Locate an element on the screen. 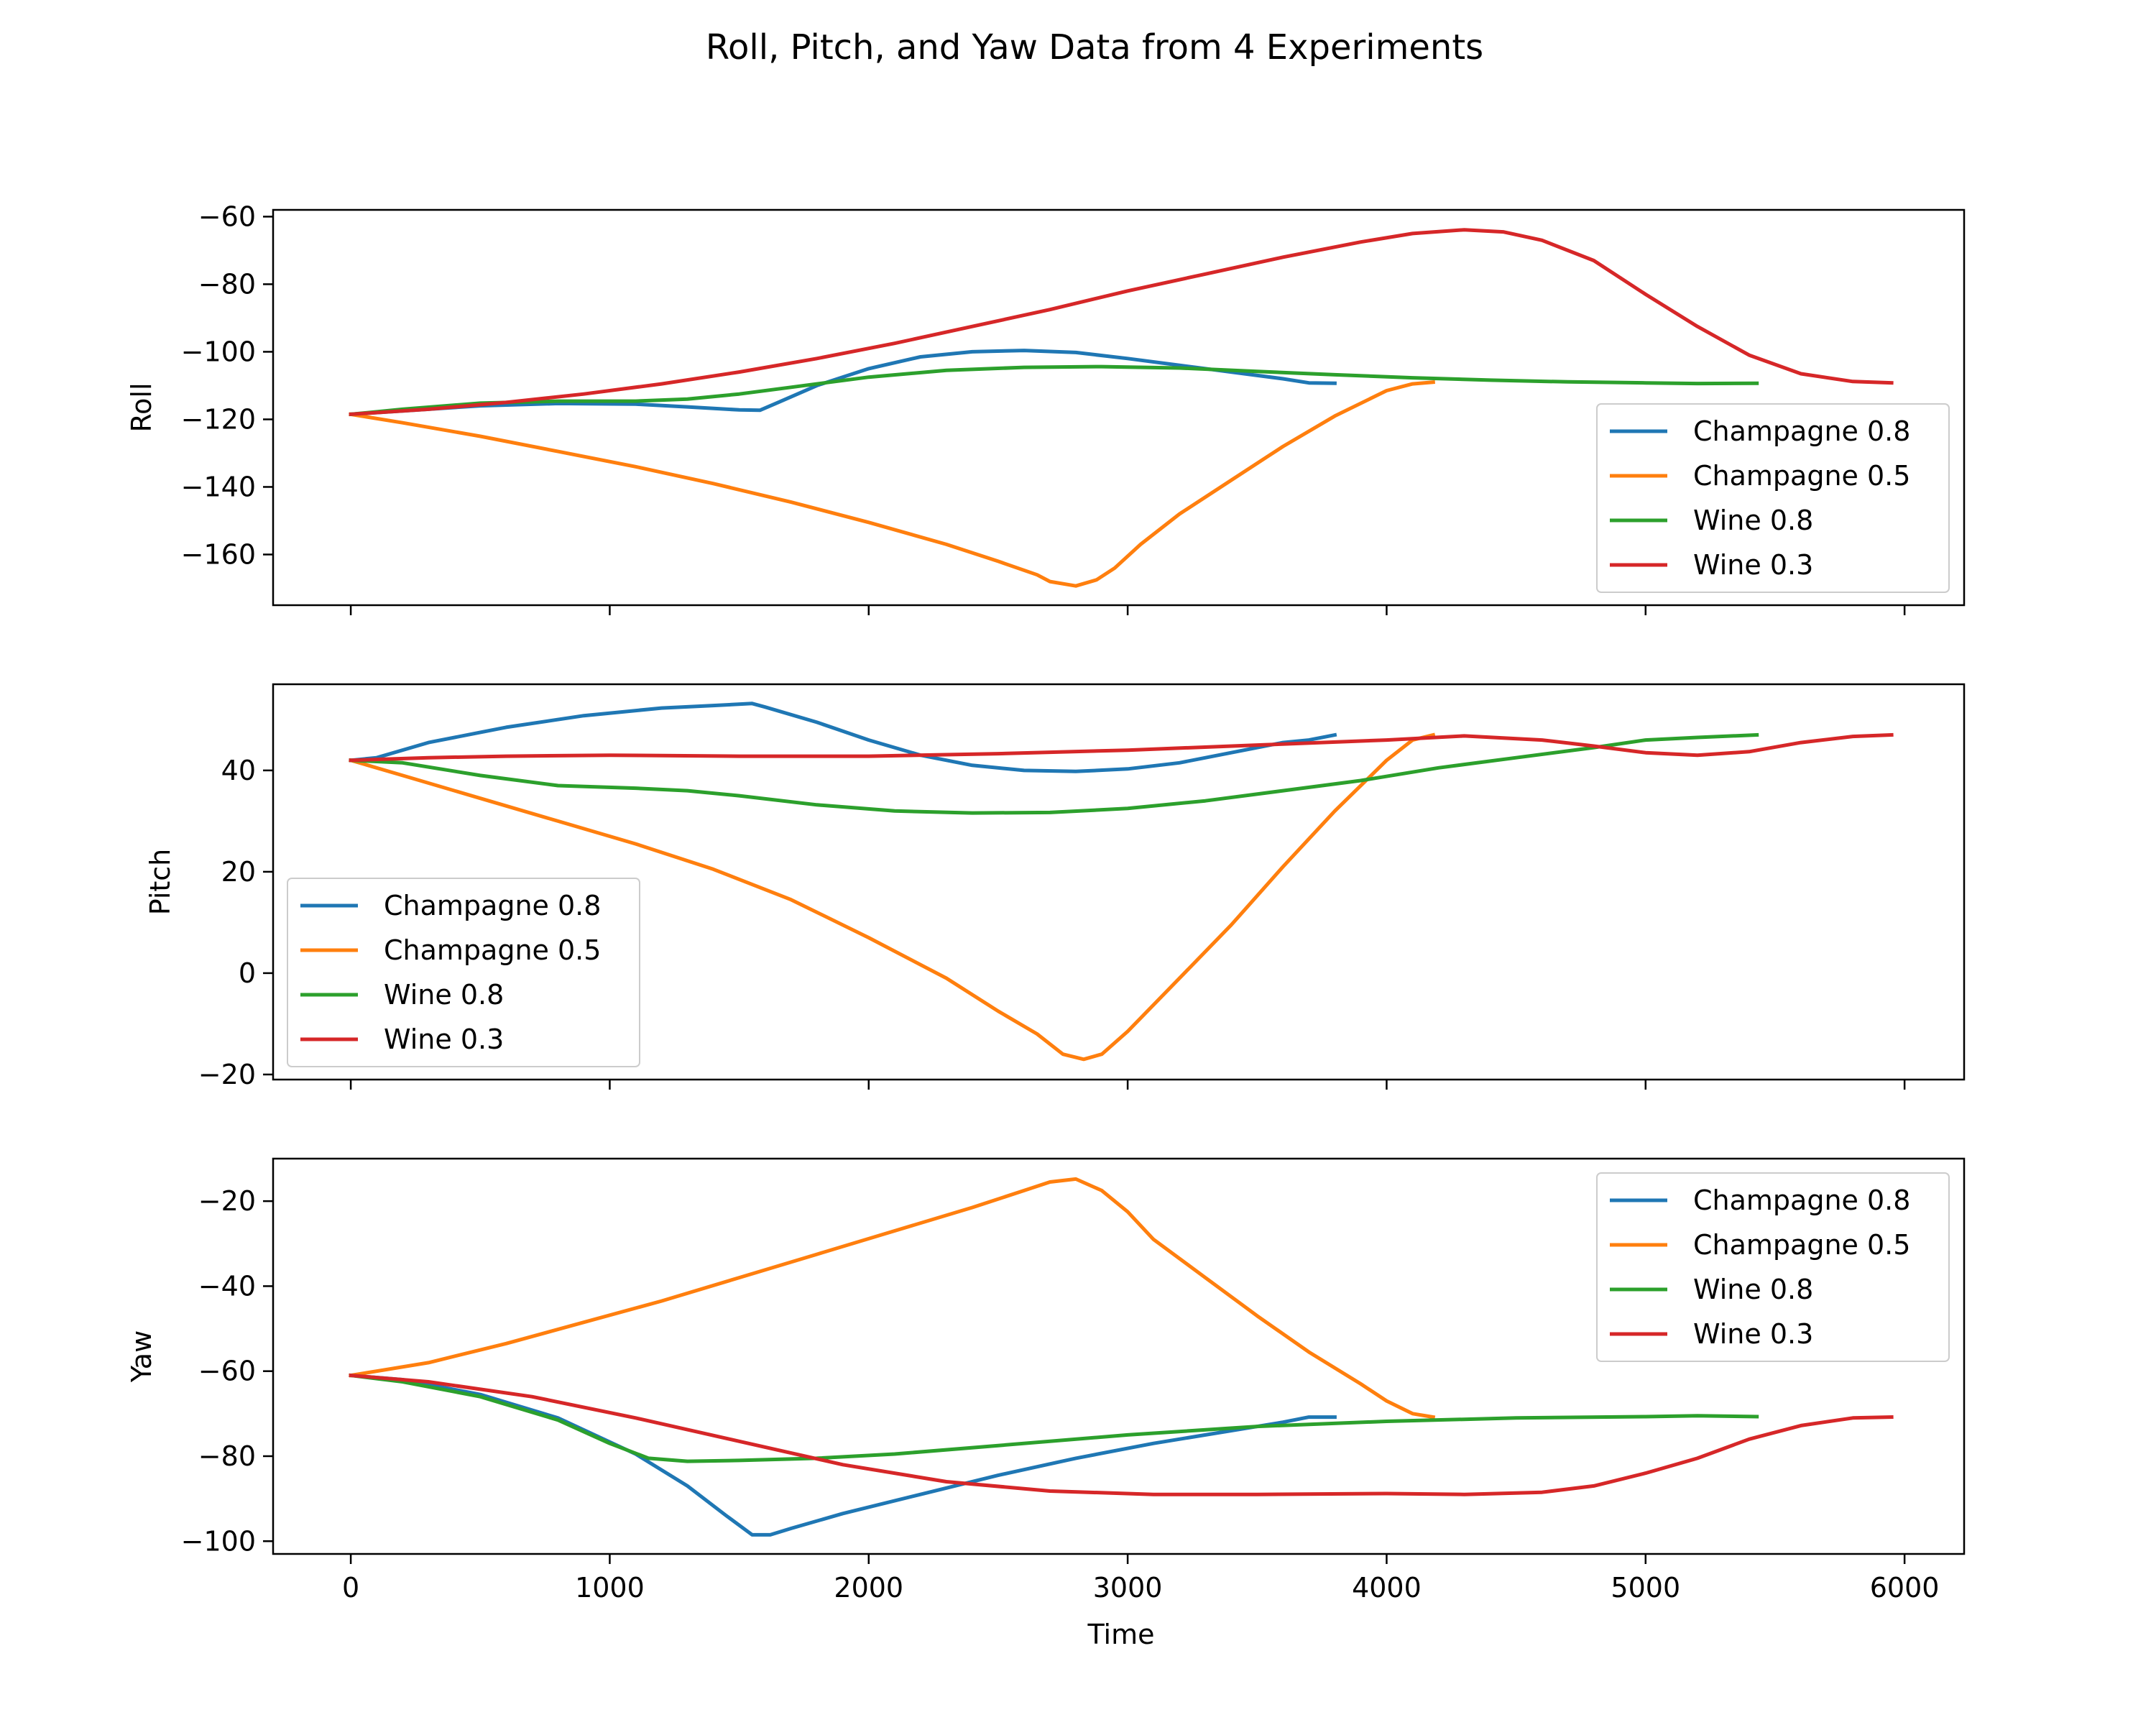 The width and height of the screenshot is (2156, 1725). y-tick-label: −120 is located at coordinates (219, 419).